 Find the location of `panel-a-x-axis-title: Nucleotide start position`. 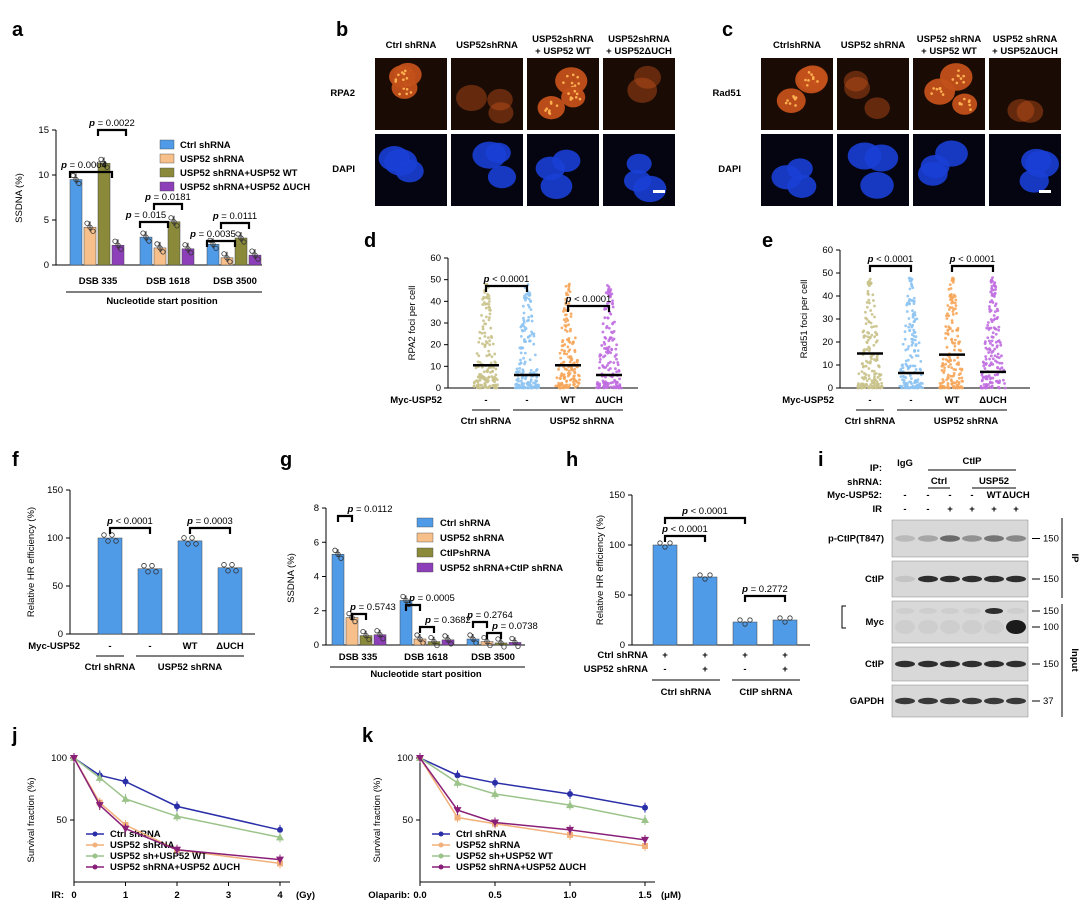

panel-a-x-axis-title: Nucleotide start position is located at coordinates (162, 301).